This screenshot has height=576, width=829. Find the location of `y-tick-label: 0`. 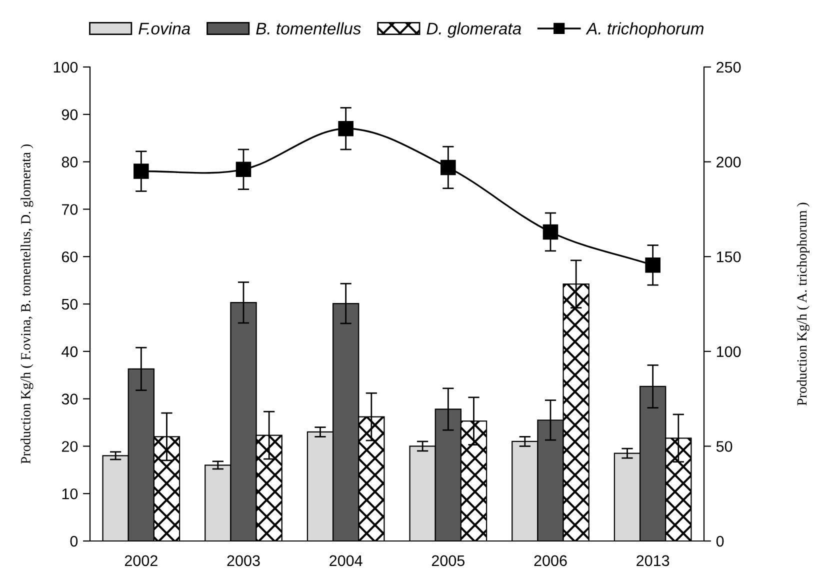

y-tick-label: 0 is located at coordinates (74, 541).